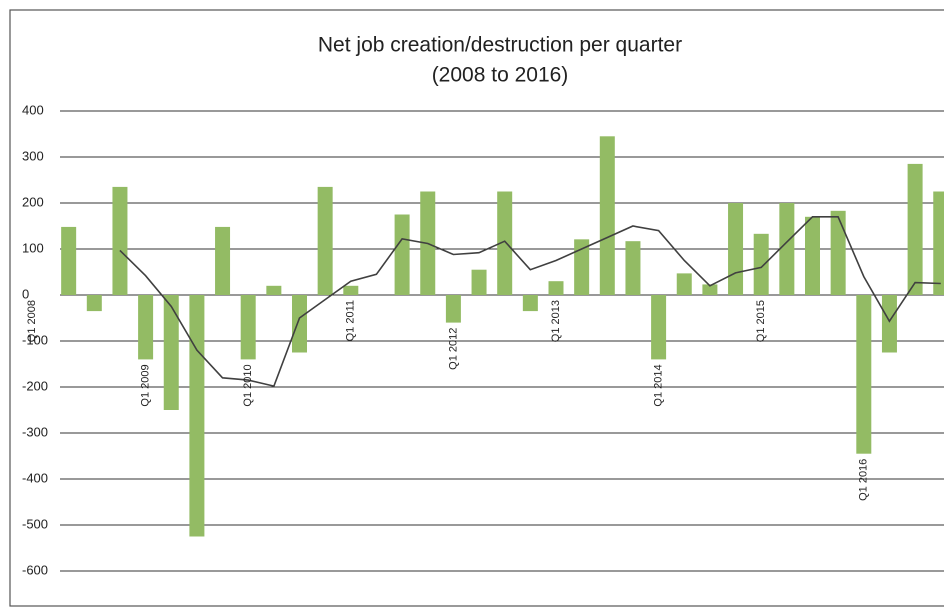 Image resolution: width=944 pixels, height=613 pixels. I want to click on x-tick-label: Q1 2014, so click(659, 385).